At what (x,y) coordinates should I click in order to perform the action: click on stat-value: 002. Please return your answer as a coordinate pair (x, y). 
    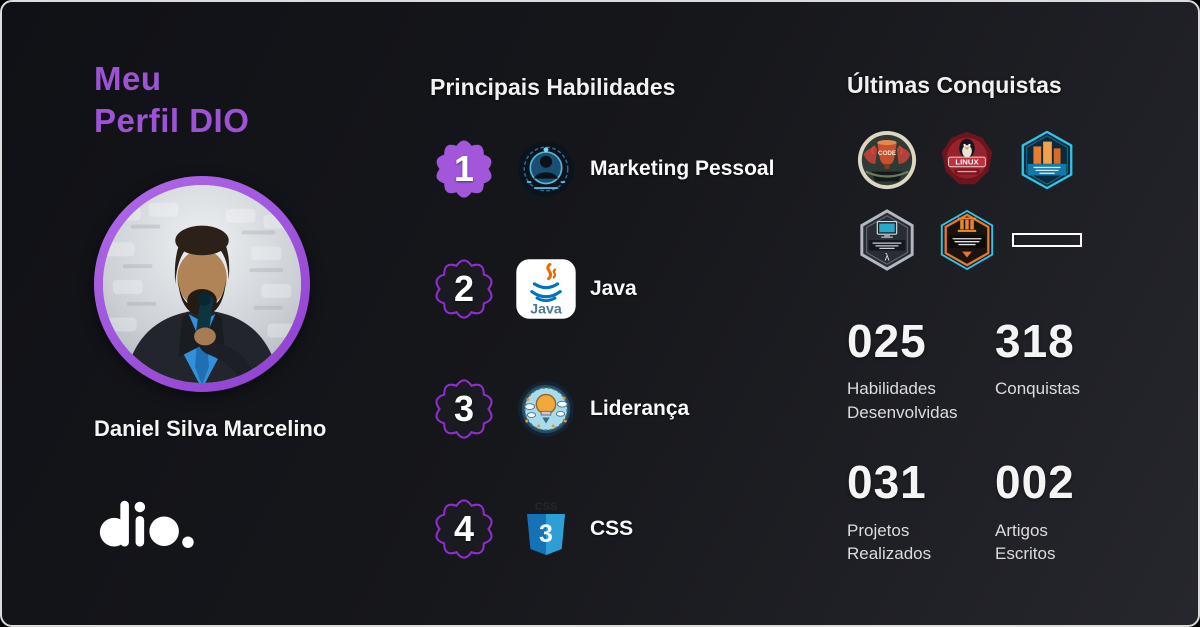
    Looking at the image, I should click on (1035, 482).